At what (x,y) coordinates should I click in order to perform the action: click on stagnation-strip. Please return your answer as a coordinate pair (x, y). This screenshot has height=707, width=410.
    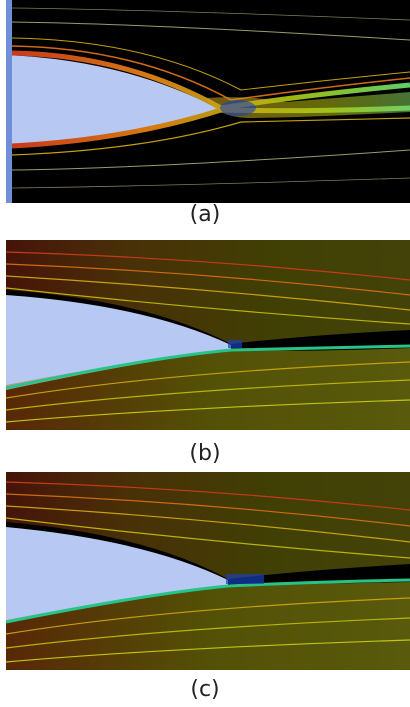
    Looking at the image, I should click on (9, 101).